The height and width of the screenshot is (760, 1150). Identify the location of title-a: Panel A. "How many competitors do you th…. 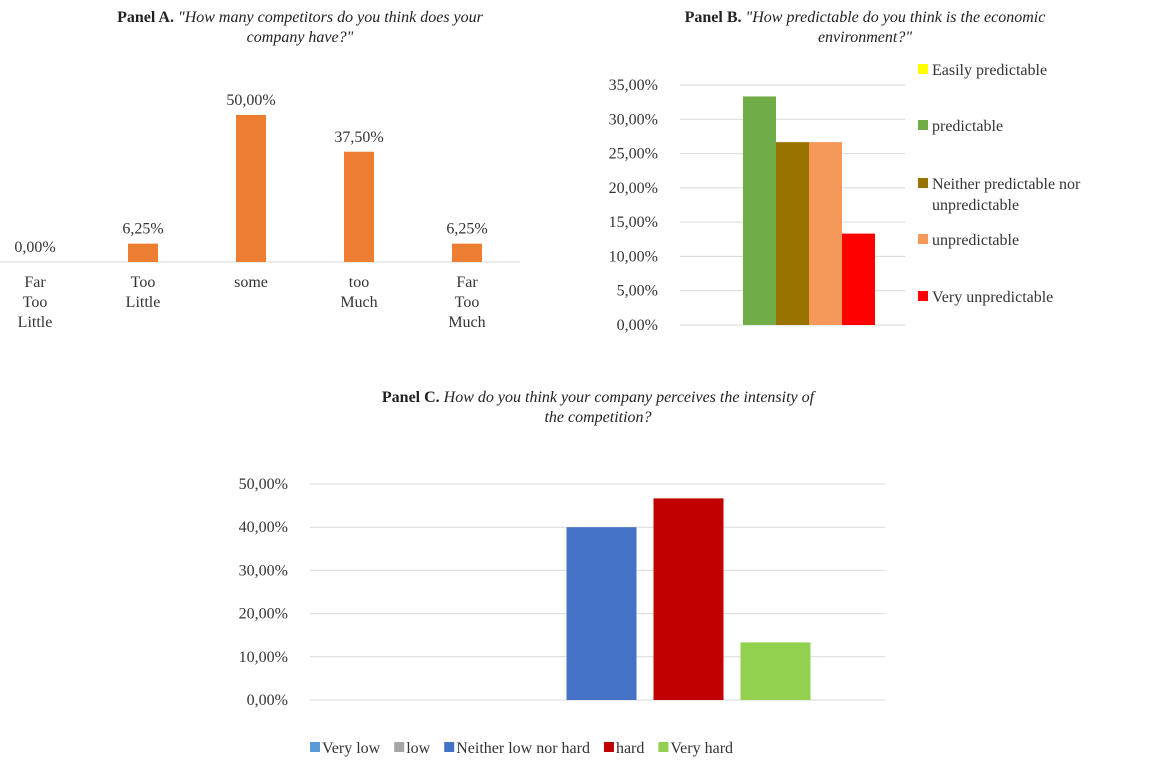
(300, 28).